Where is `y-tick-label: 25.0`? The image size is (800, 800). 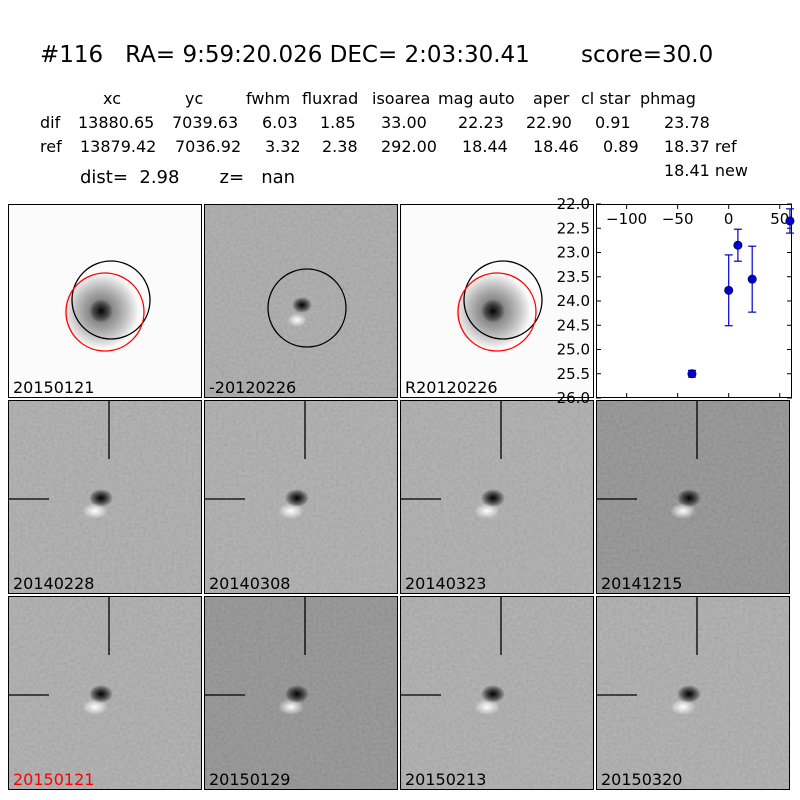 y-tick-label: 25.0 is located at coordinates (573, 350).